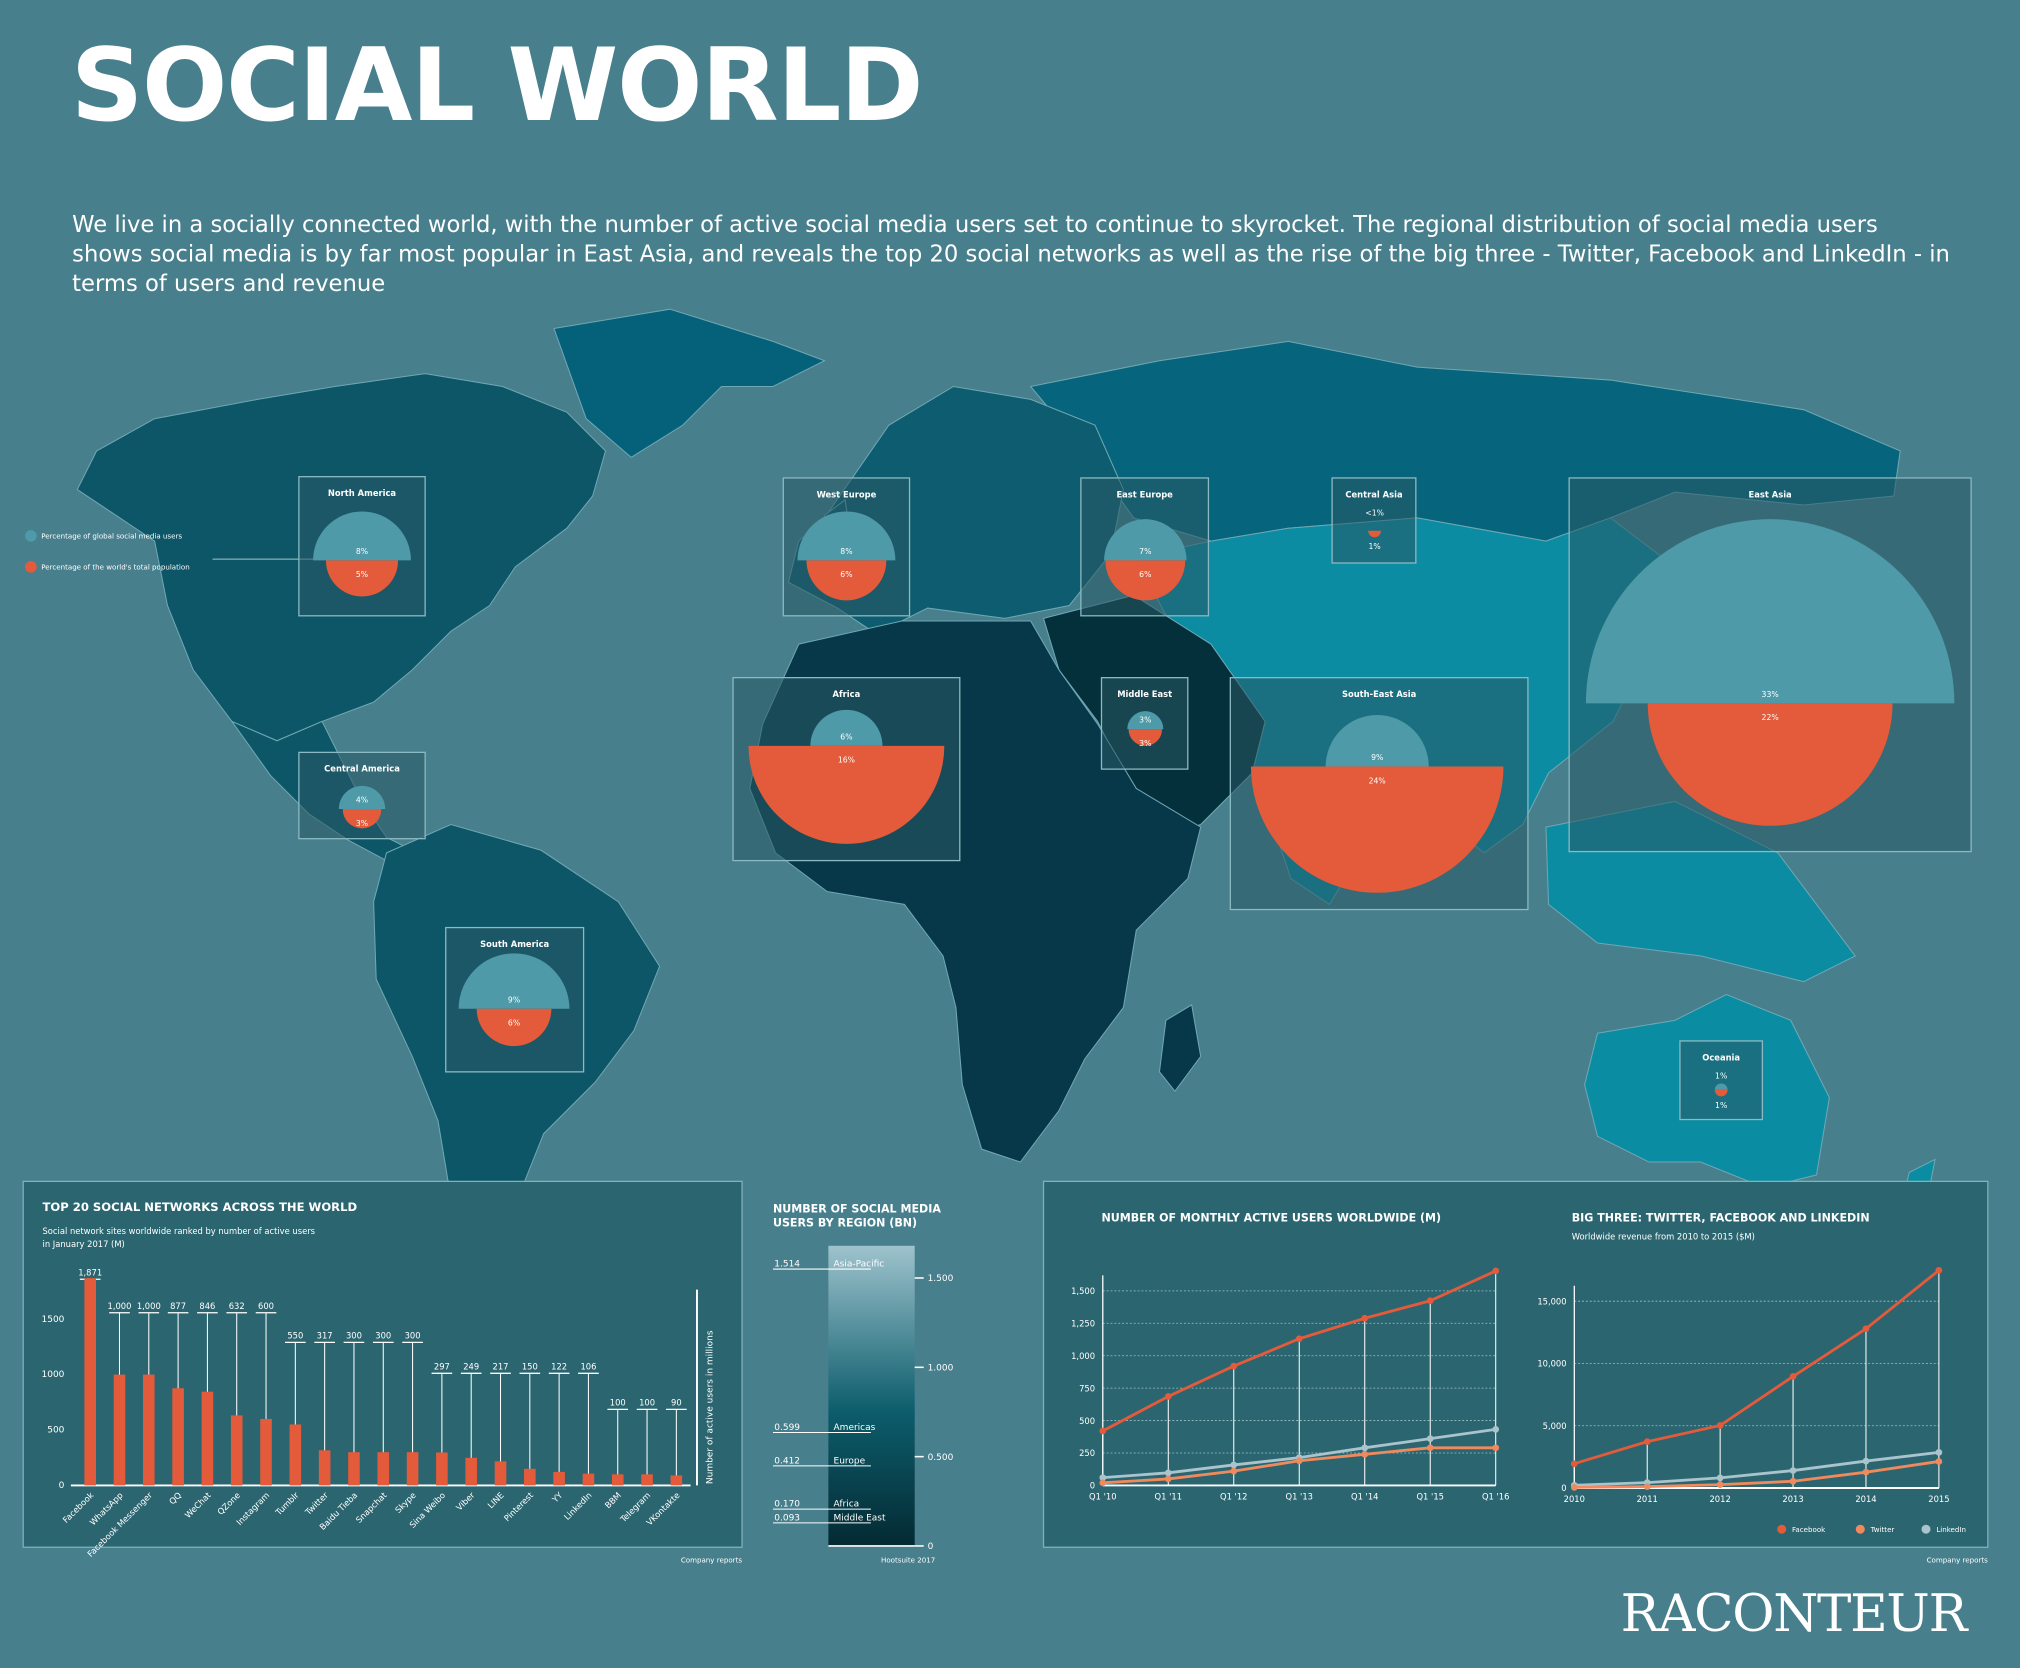 Image resolution: width=2020 pixels, height=1668 pixels. I want to click on x-tick-label: Q1 '11, so click(1169, 1497).